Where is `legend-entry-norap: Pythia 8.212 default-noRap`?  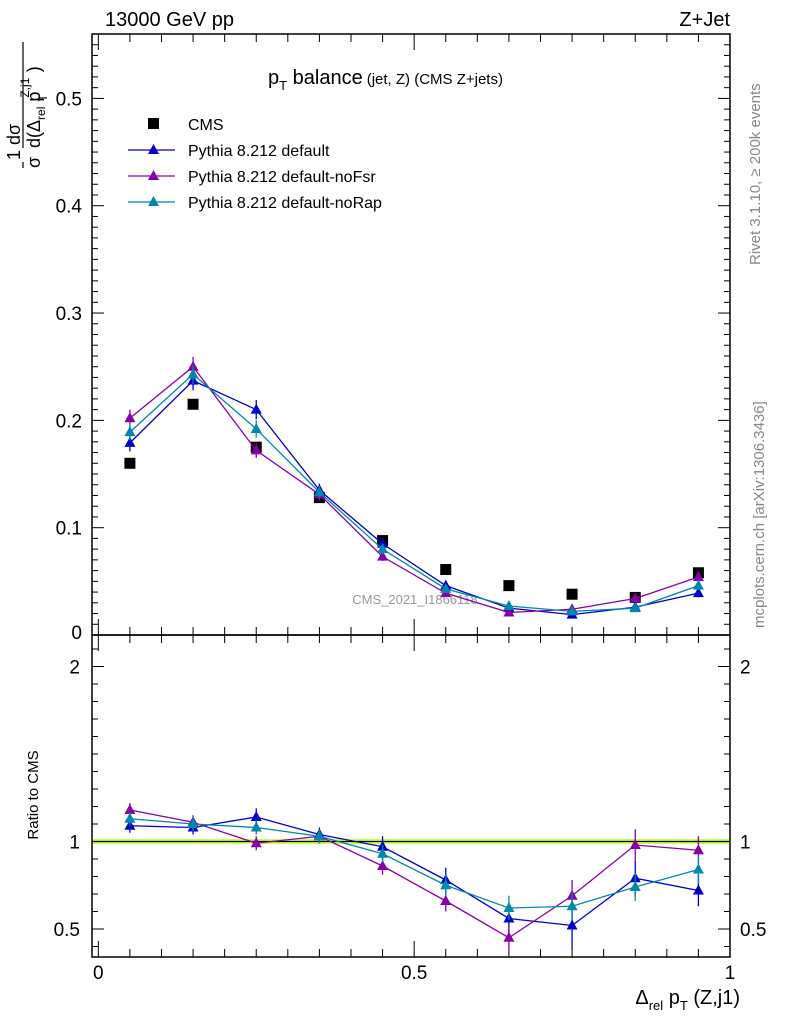
legend-entry-norap: Pythia 8.212 default-noRap is located at coordinates (255, 203).